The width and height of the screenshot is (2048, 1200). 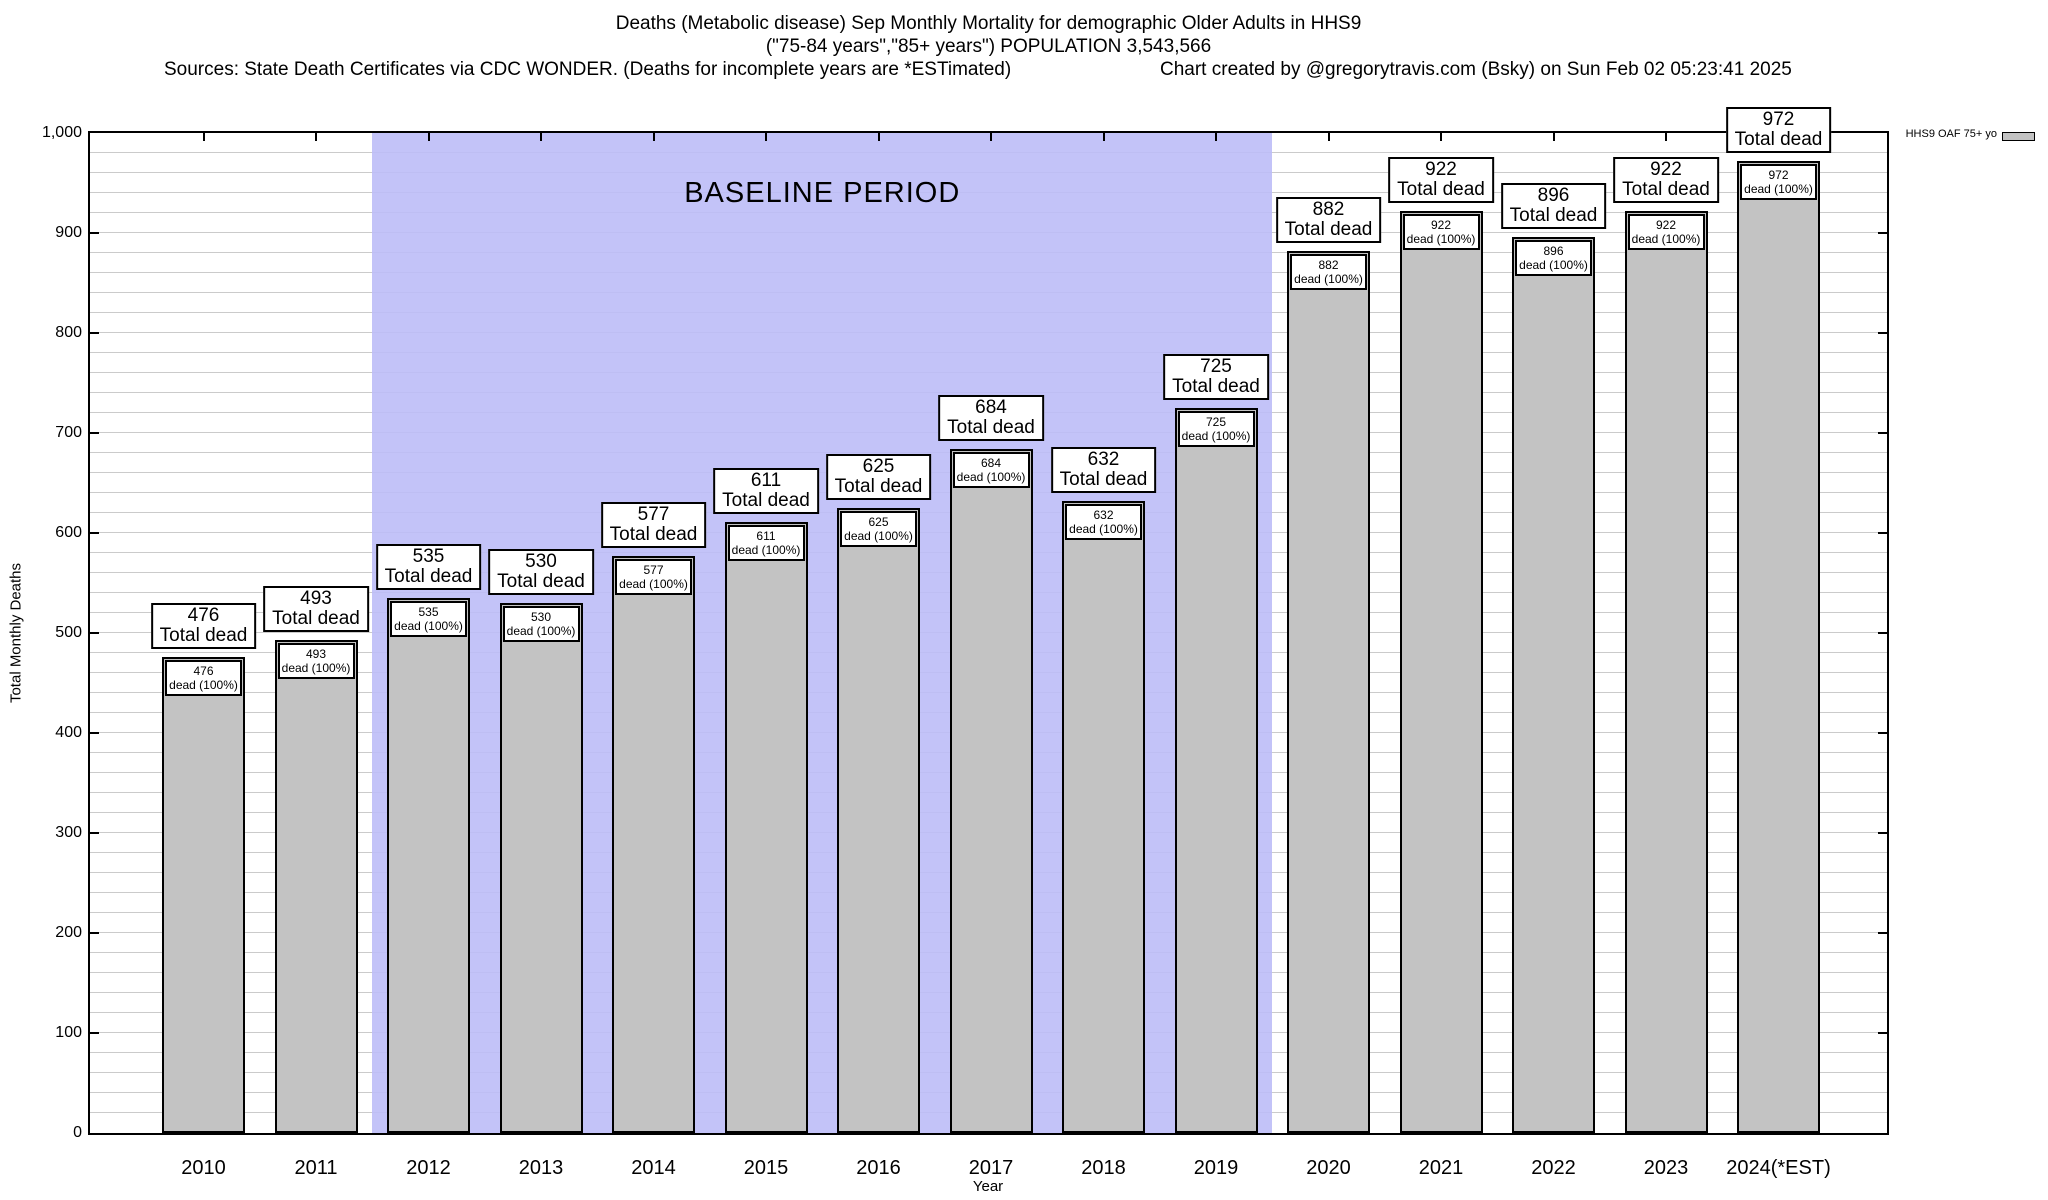 I want to click on bar-2015, so click(x=766, y=827).